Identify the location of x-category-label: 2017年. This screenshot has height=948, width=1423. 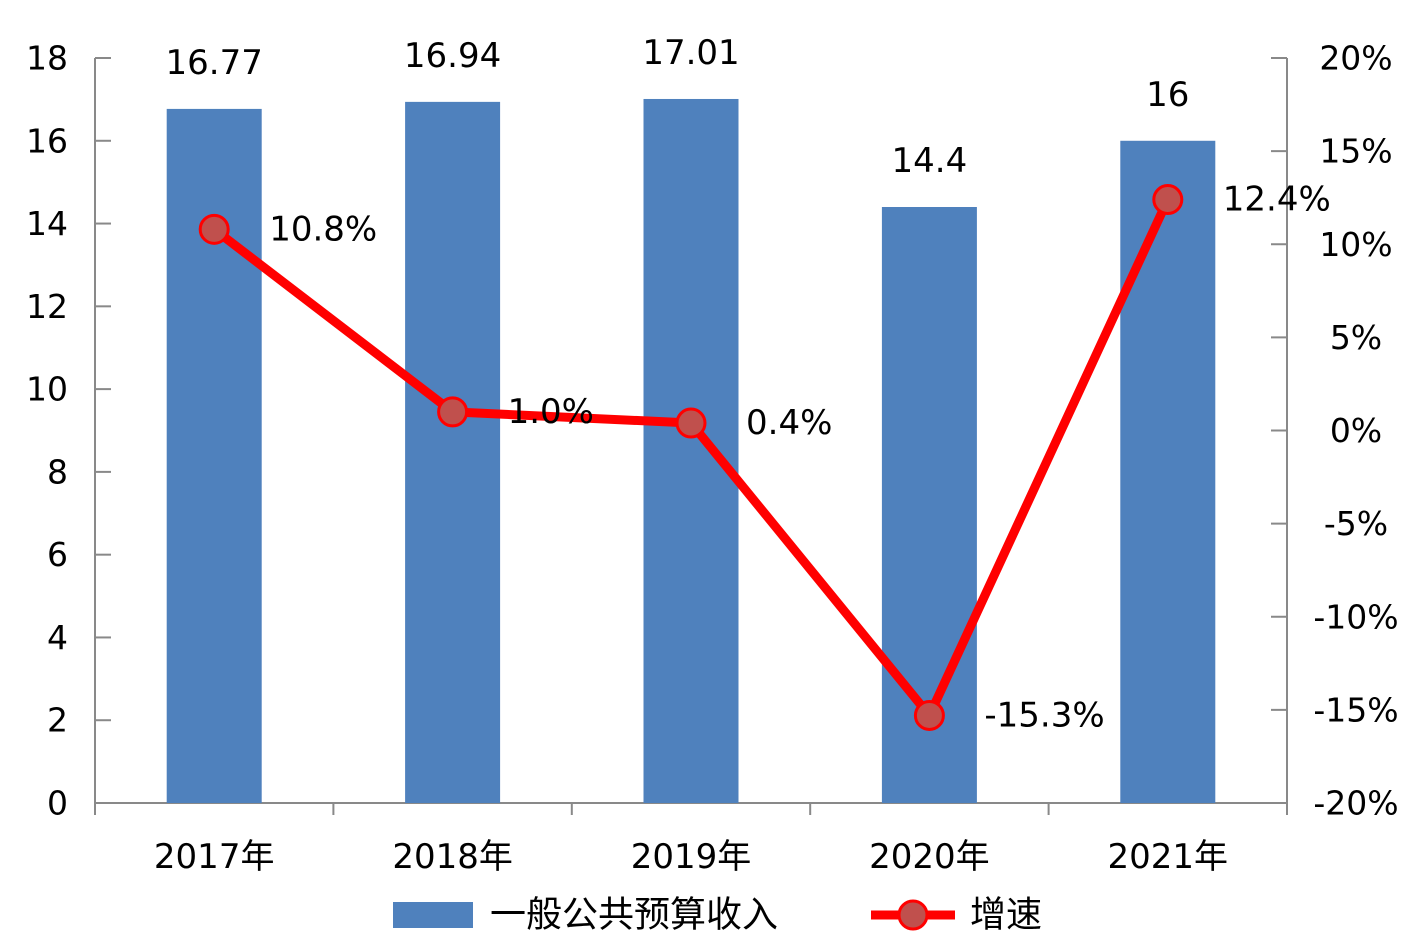
(214, 857).